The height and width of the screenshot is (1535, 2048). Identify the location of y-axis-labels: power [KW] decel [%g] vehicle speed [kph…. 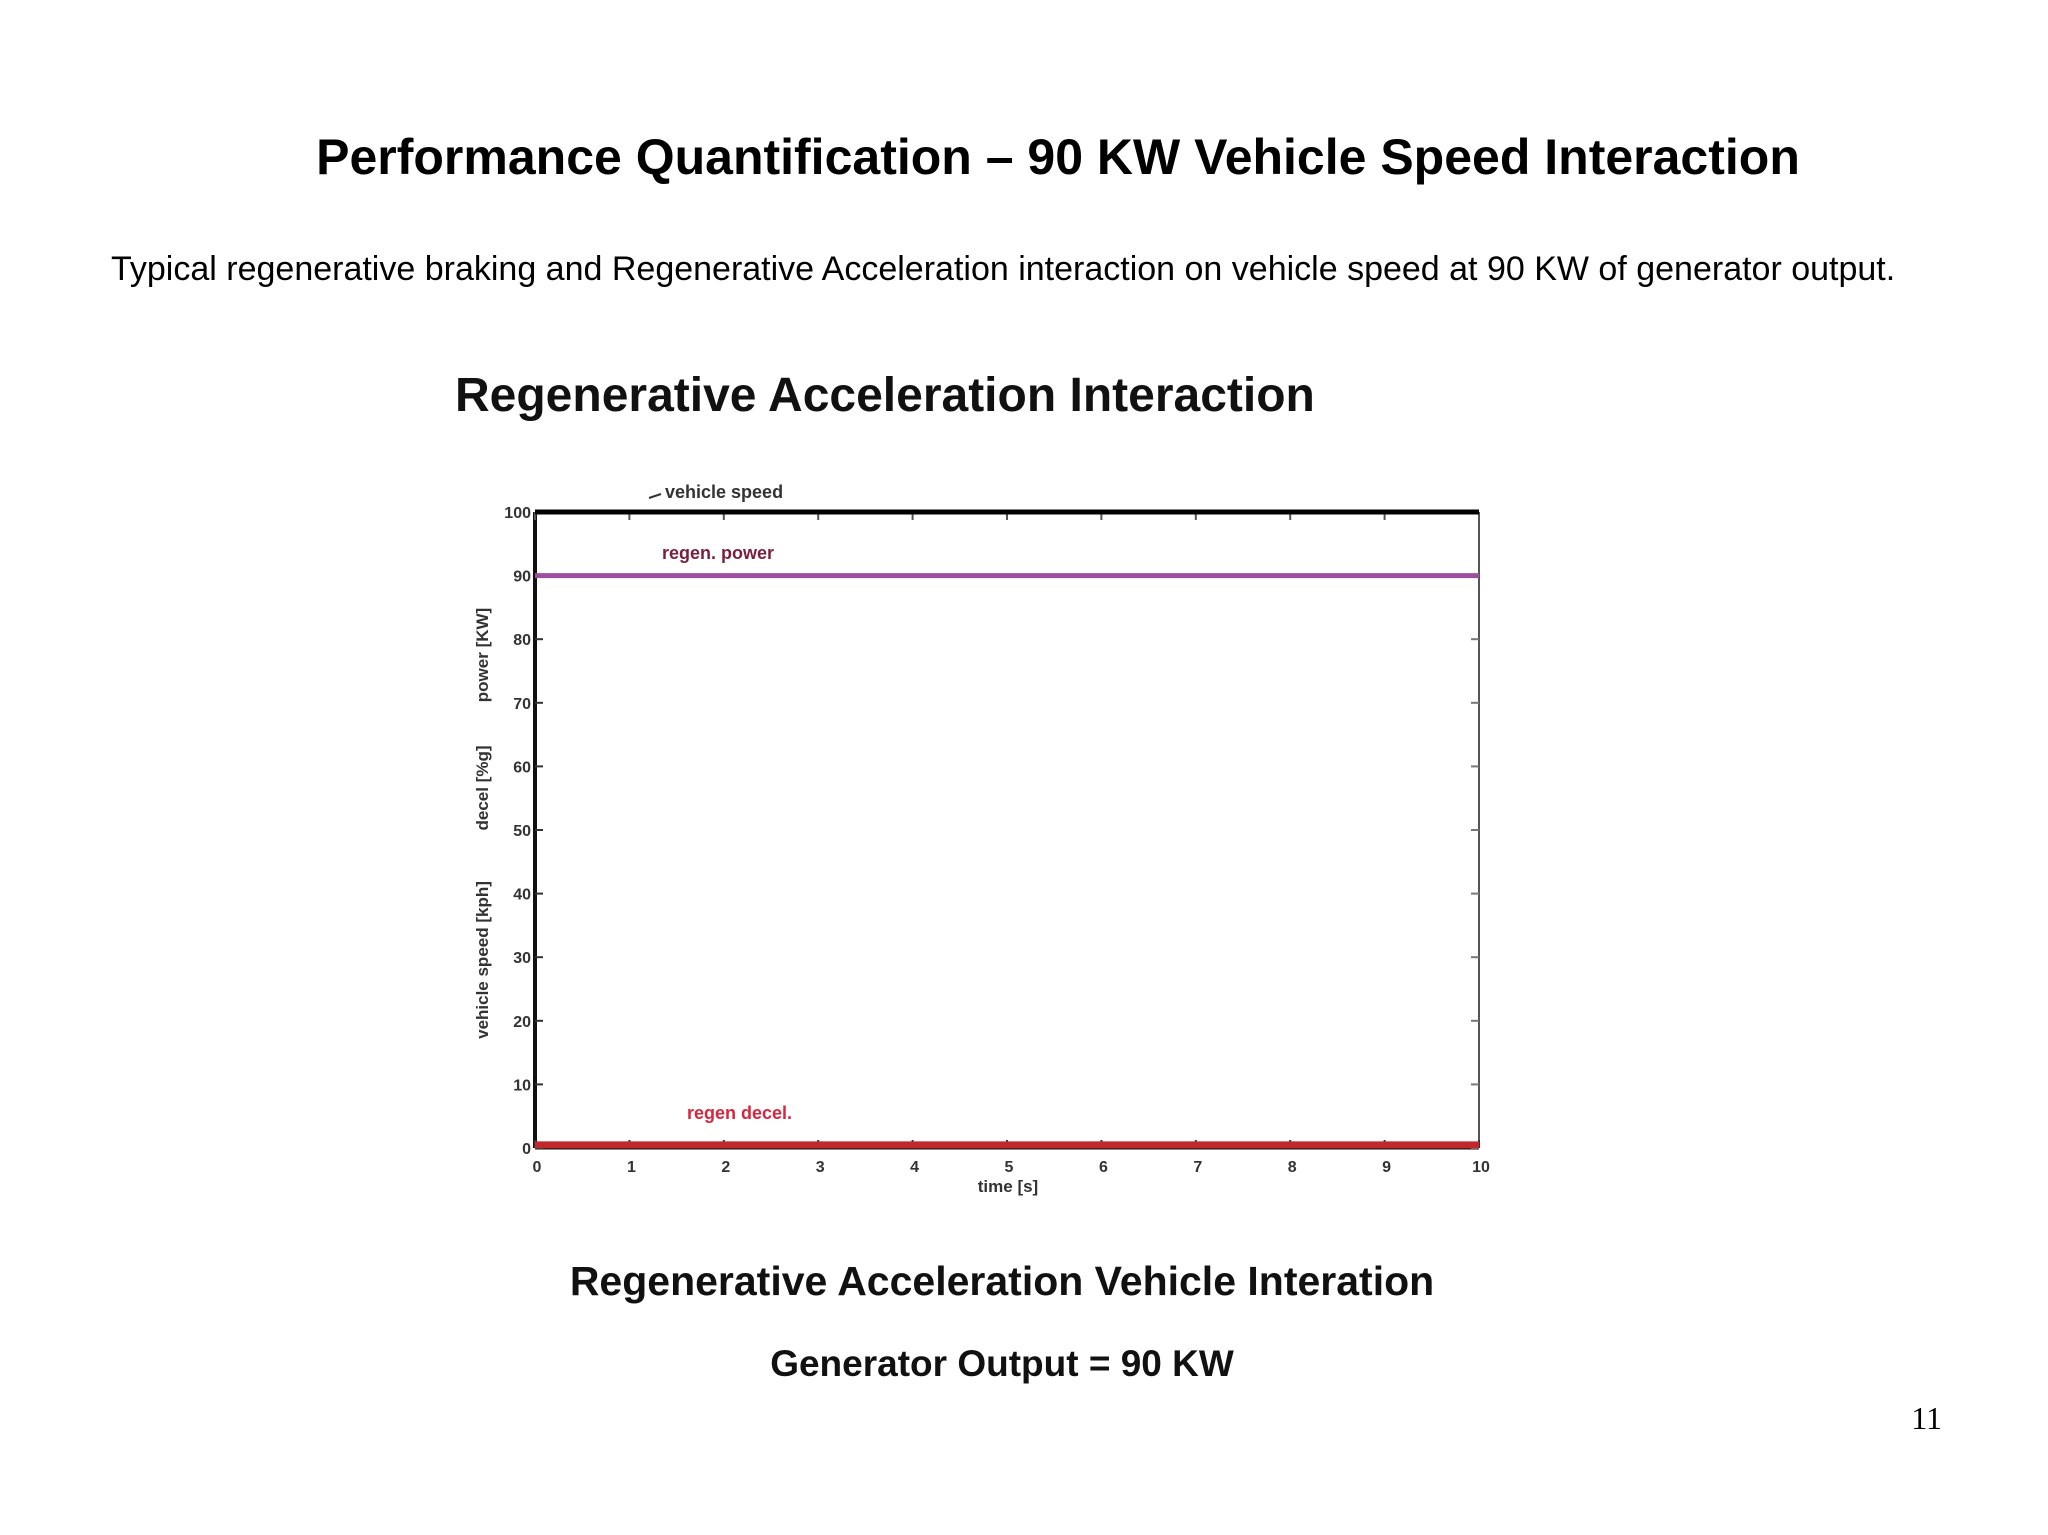
(482, 823).